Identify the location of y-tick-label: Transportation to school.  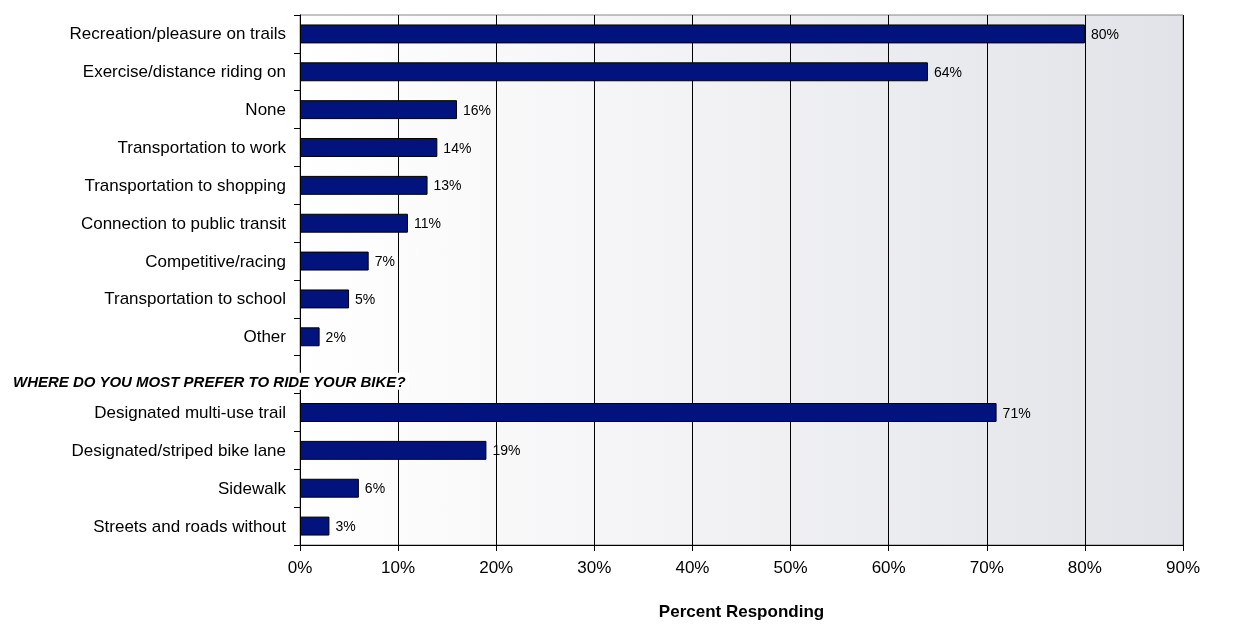
(195, 299).